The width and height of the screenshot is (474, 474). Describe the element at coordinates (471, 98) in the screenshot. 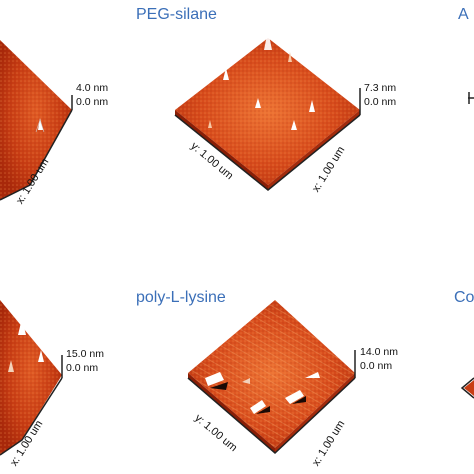

I see `surface-top-right` at that location.